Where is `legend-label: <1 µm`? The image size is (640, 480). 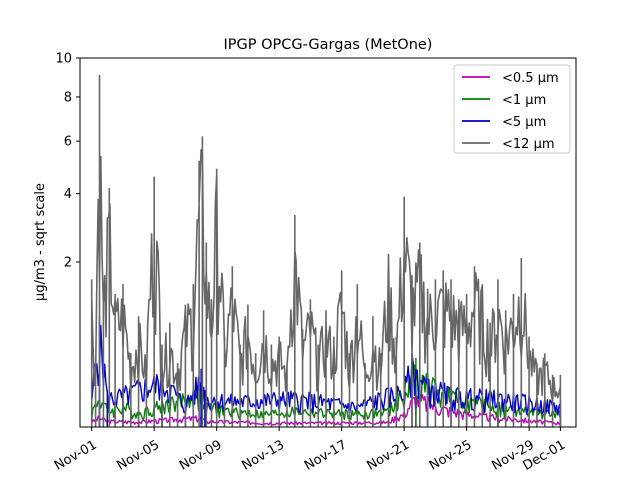
legend-label: <1 µm is located at coordinates (524, 100).